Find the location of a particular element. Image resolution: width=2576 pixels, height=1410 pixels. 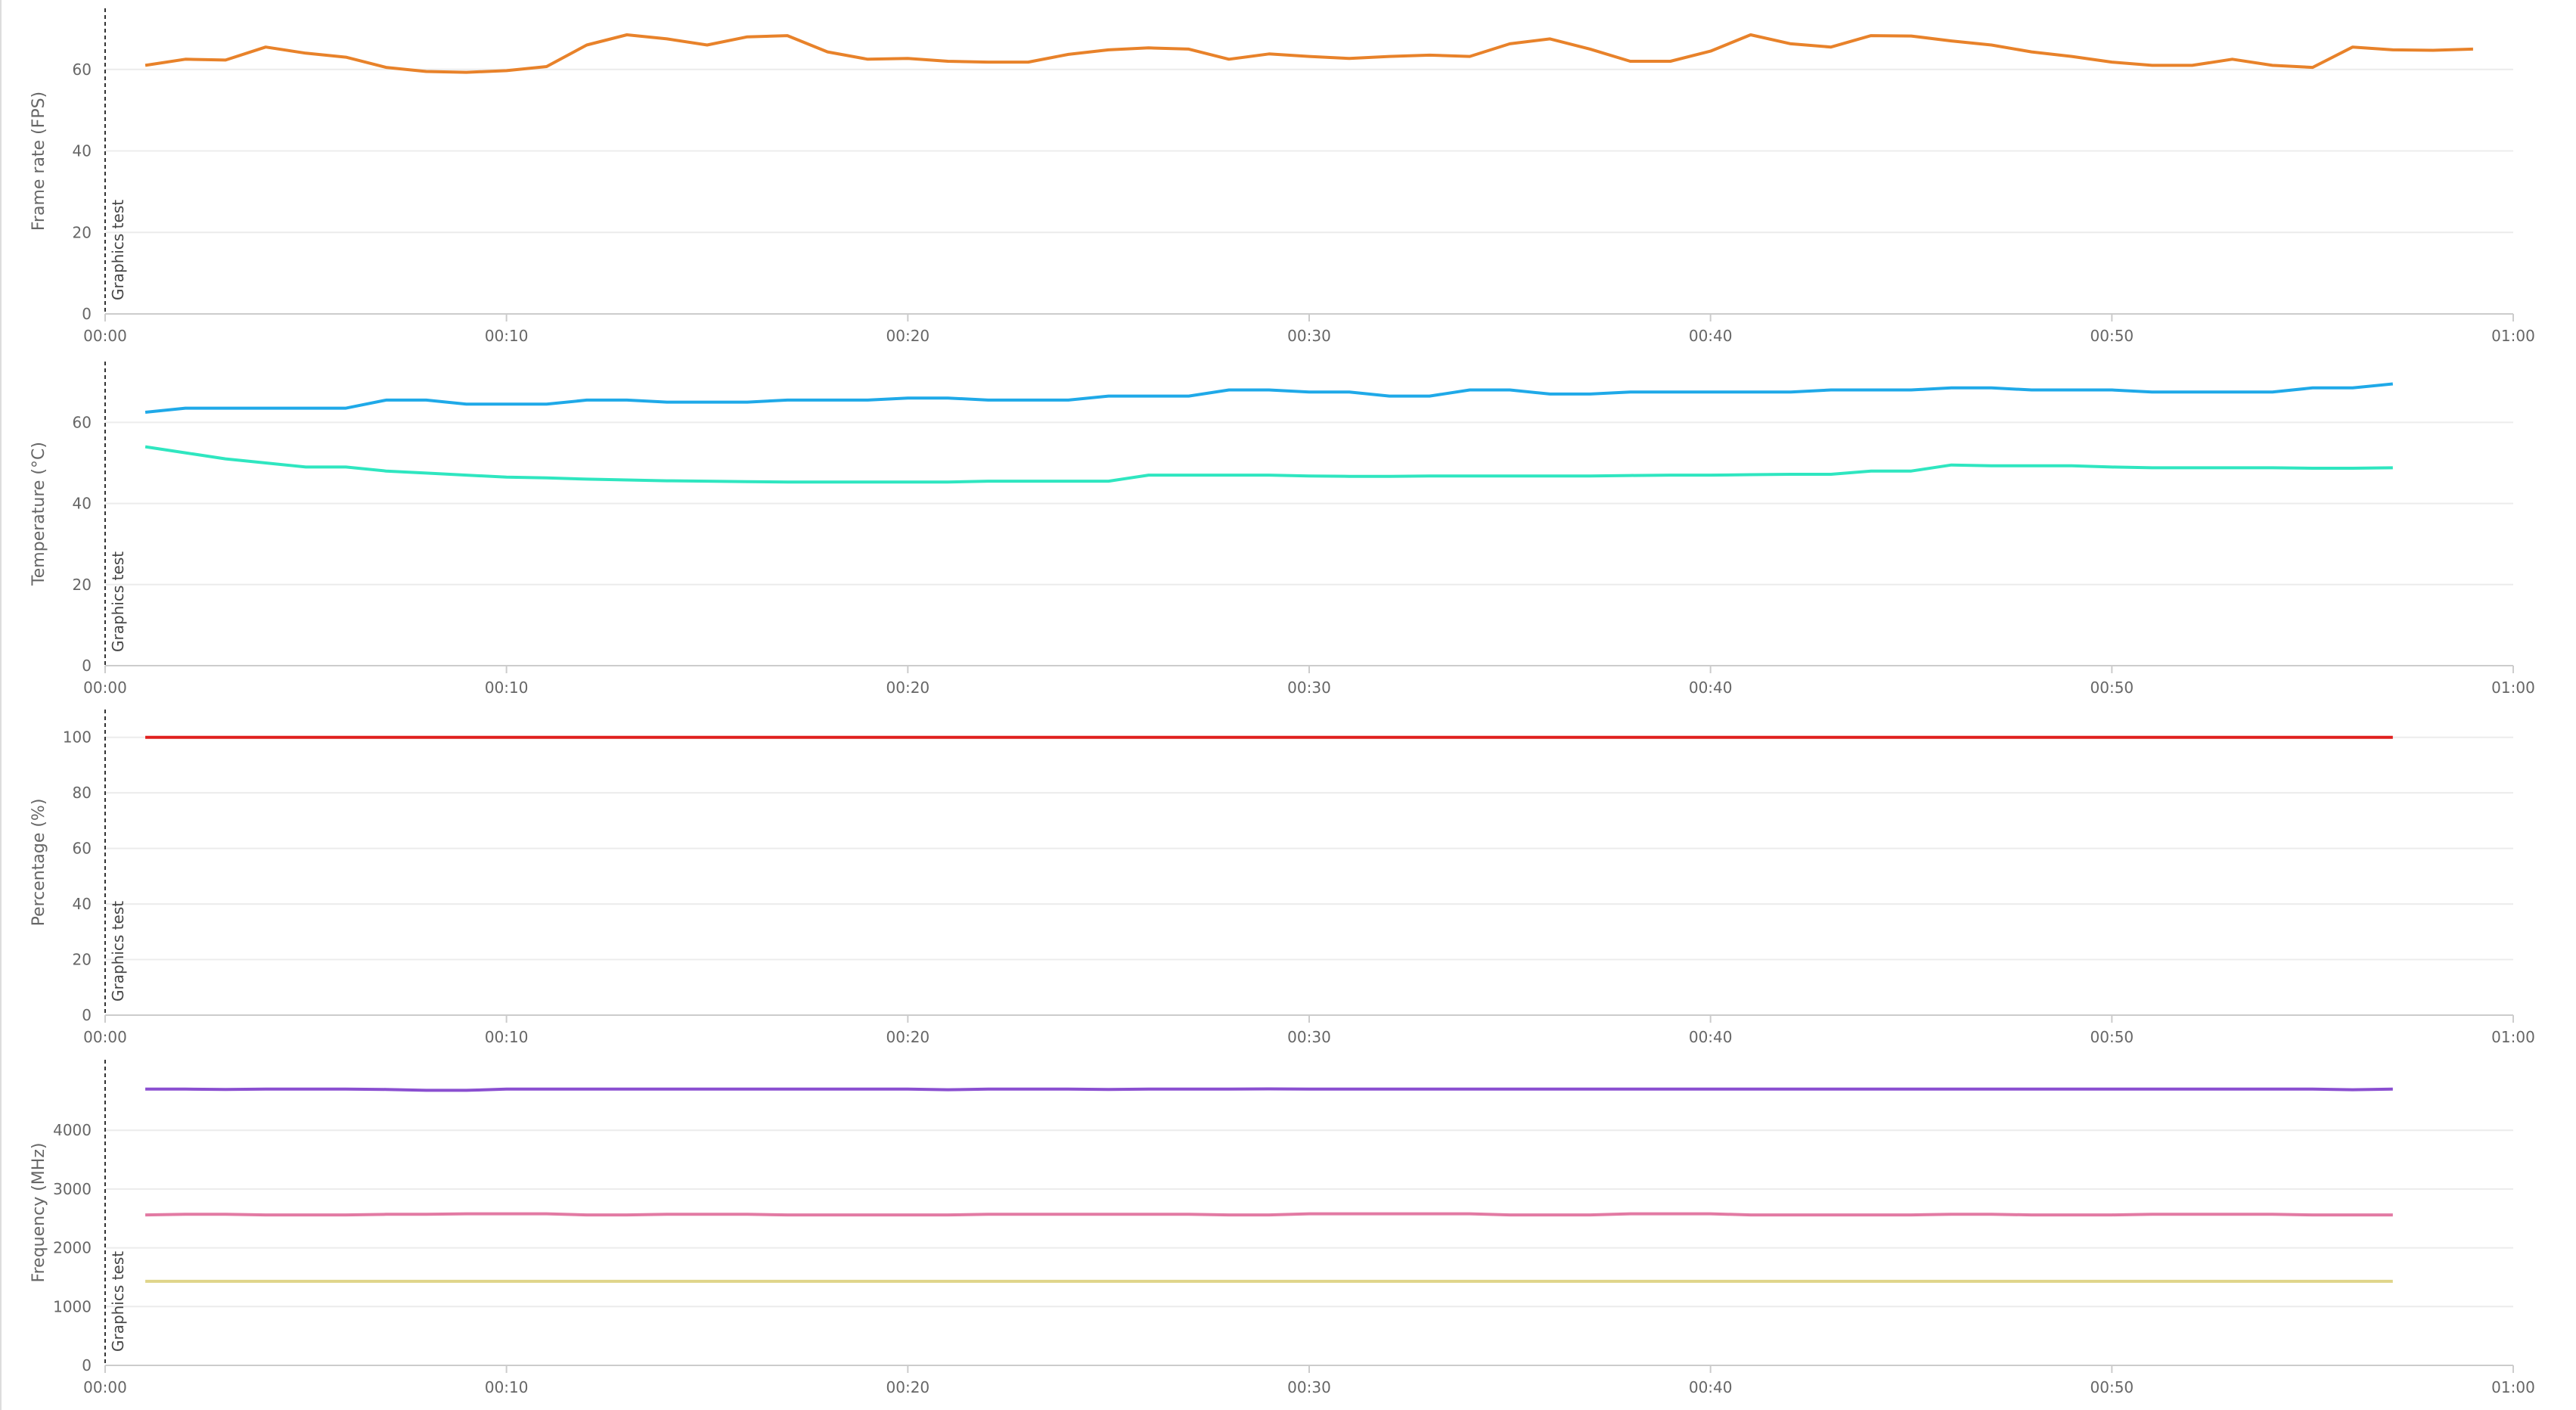

y-tick-label: 4000 is located at coordinates (72, 1130).